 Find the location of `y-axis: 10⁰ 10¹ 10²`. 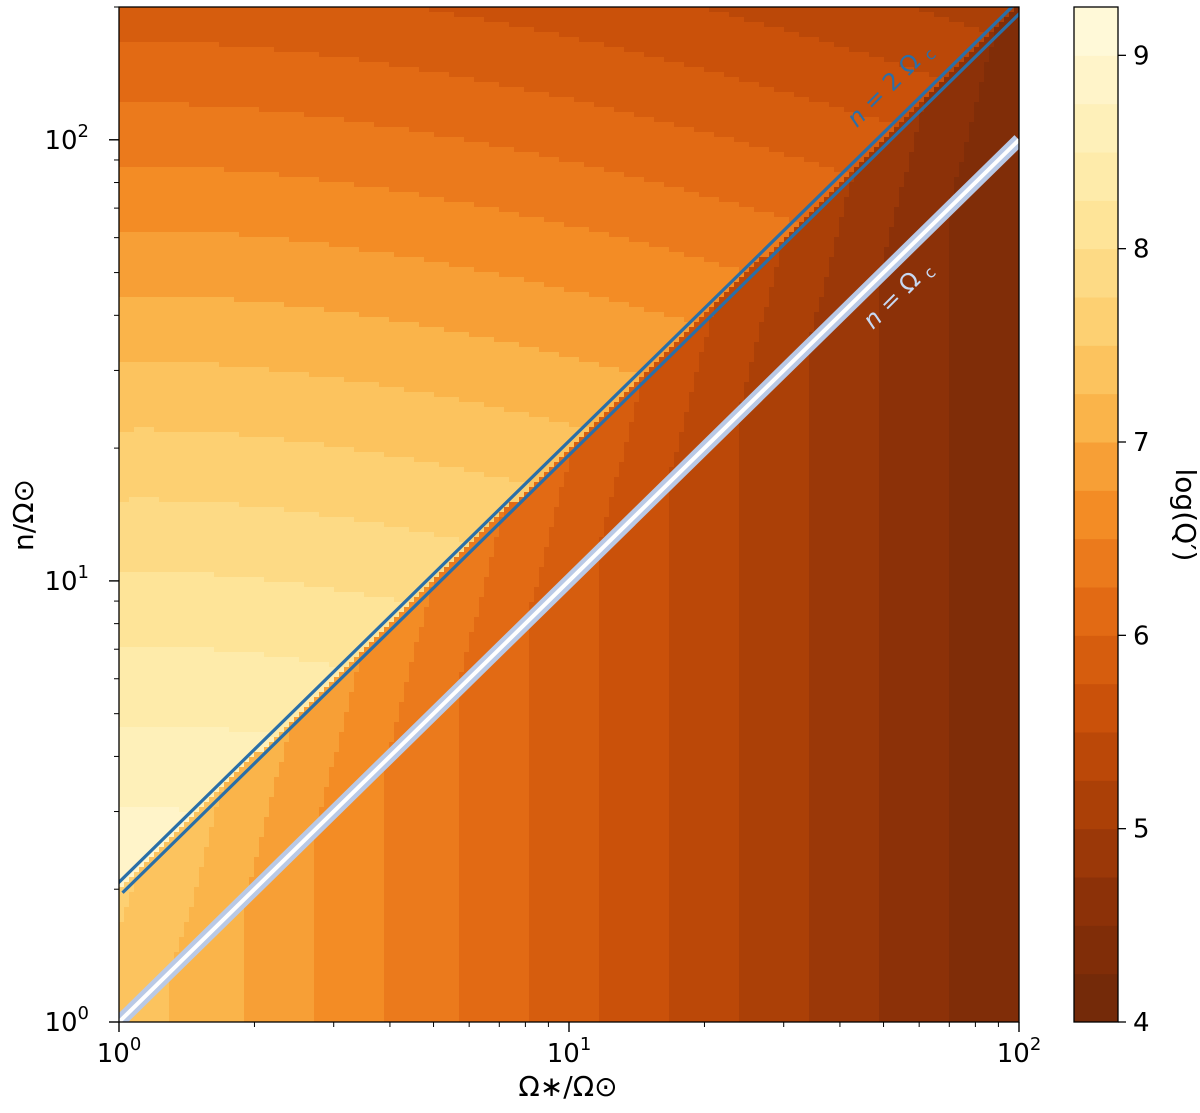

y-axis: 10⁰ 10¹ 10² is located at coordinates (81, 522).